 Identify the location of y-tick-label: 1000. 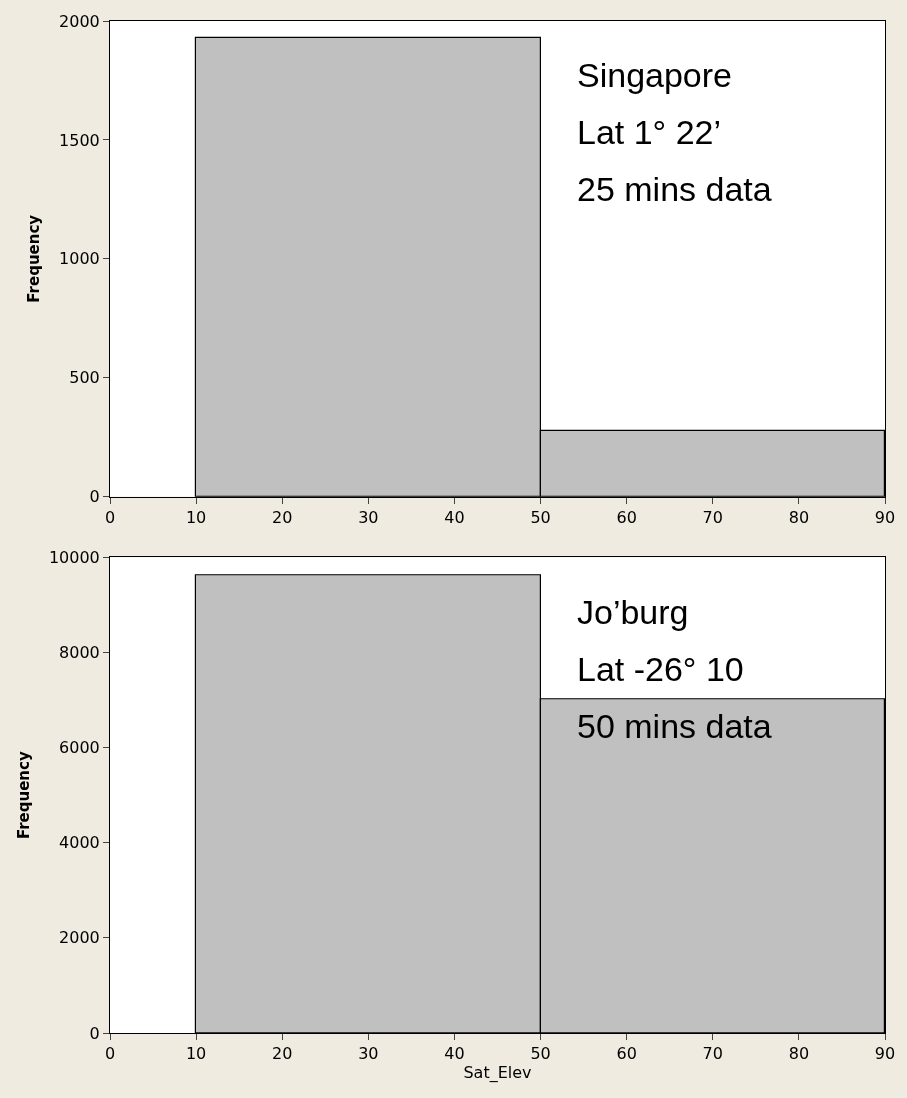
(79, 259).